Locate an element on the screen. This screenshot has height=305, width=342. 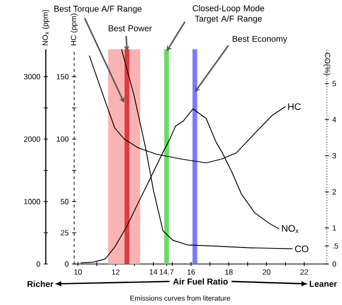
band-label: Best Torque A/F Range is located at coordinates (98, 10).